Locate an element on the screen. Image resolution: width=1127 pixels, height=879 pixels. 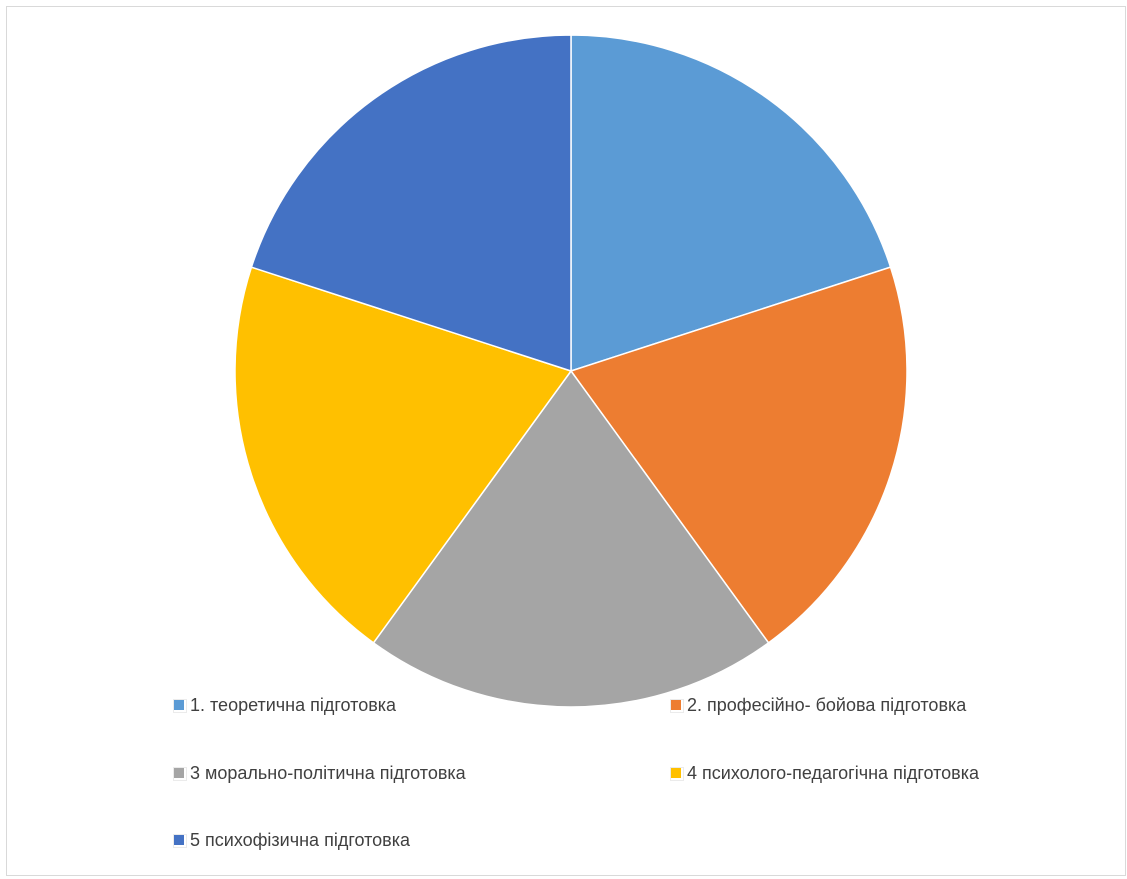
legend-label: 3 морально-політична підготовка is located at coordinates (328, 773).